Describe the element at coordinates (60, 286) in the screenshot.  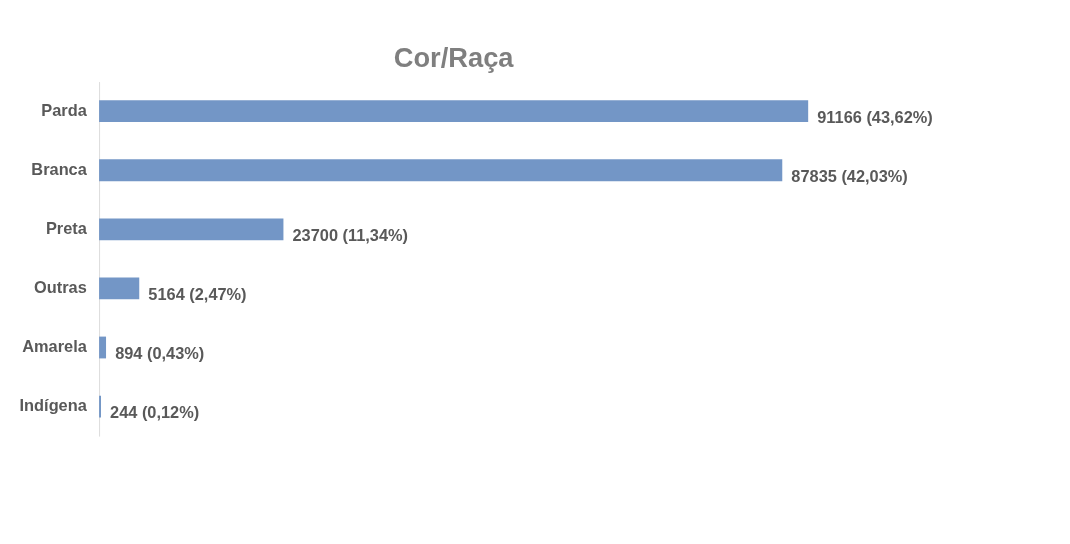
I see `y-tick-label: Outras` at that location.